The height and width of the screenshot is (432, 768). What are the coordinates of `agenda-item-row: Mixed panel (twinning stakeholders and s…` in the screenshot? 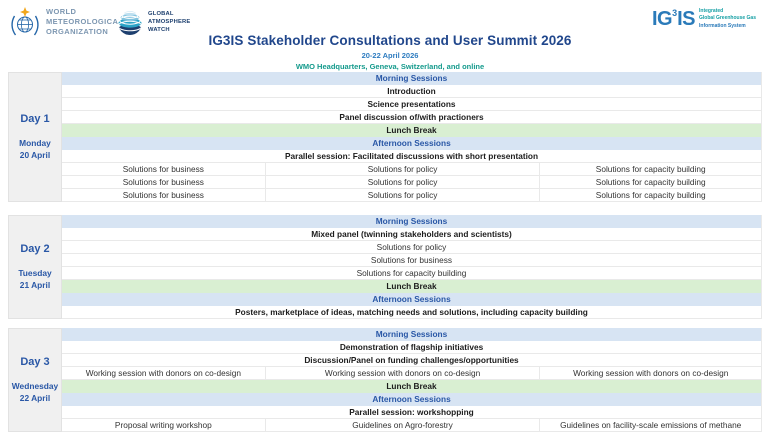 It's located at (411, 234).